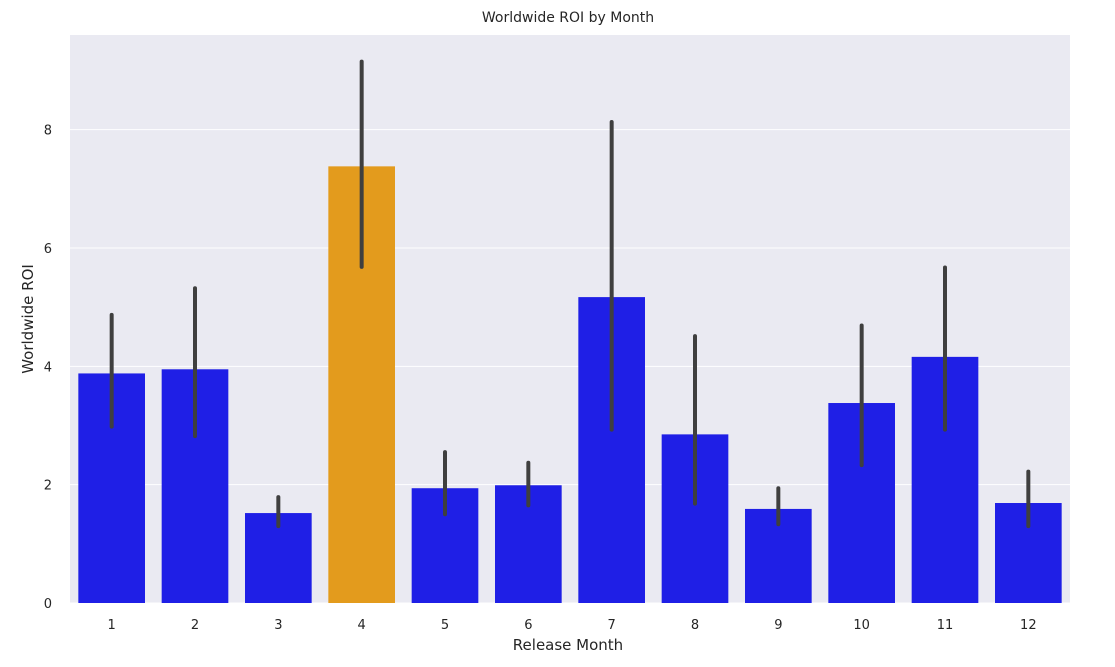  What do you see at coordinates (572, 625) in the screenshot?
I see `x-tick-labels: 1 2 3 4 5 6 7 8 9 10 11 12` at bounding box center [572, 625].